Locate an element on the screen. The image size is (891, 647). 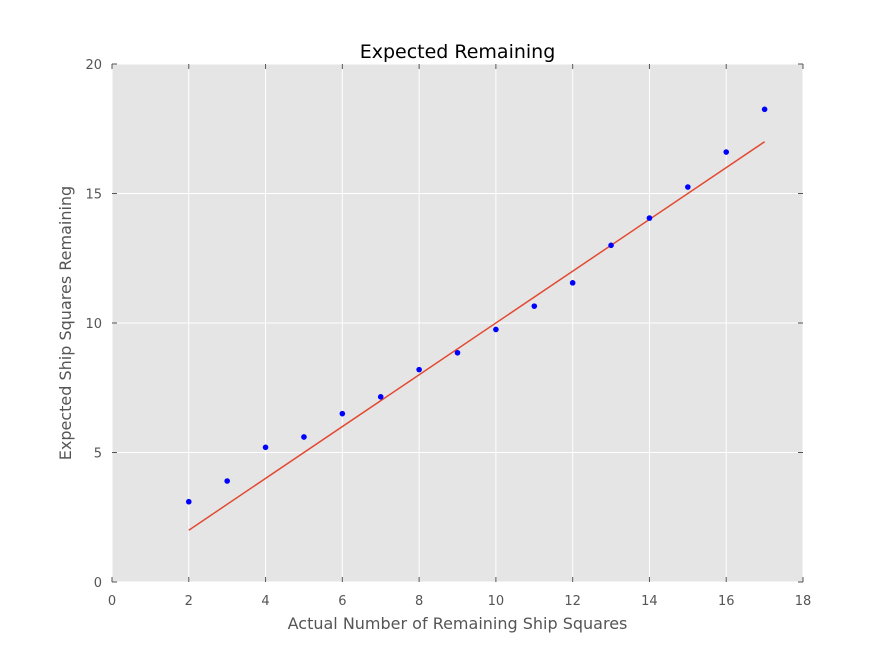
x-axis-label: Actual Number of Remaining Ship Squares is located at coordinates (458, 623).